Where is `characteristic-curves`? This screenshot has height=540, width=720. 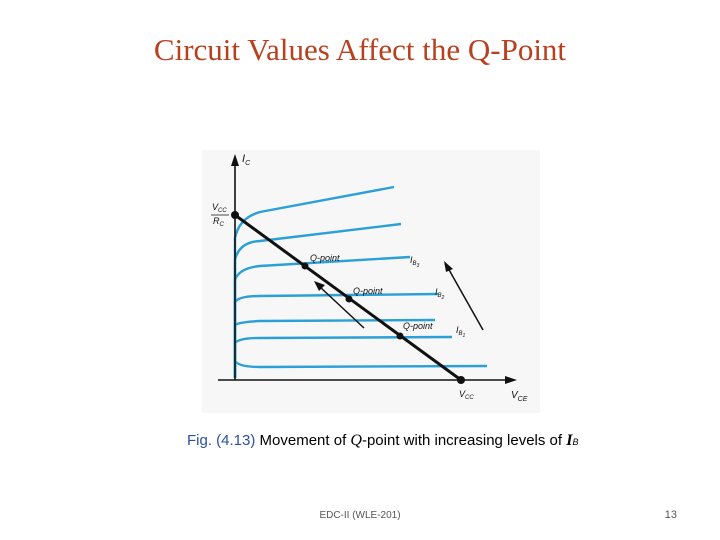 characteristic-curves is located at coordinates (360, 281).